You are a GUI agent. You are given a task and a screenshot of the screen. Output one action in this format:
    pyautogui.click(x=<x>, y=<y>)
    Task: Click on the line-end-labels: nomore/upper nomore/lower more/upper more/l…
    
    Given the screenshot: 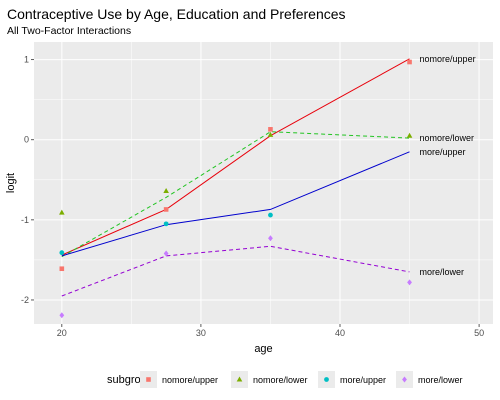 What is the action you would take?
    pyautogui.click(x=448, y=165)
    